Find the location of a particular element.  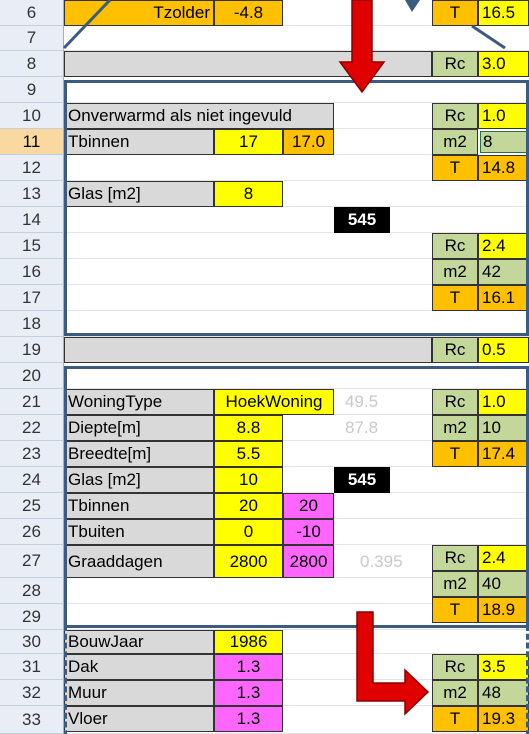

b3-m2-value-cell: 48 is located at coordinates (503, 693).